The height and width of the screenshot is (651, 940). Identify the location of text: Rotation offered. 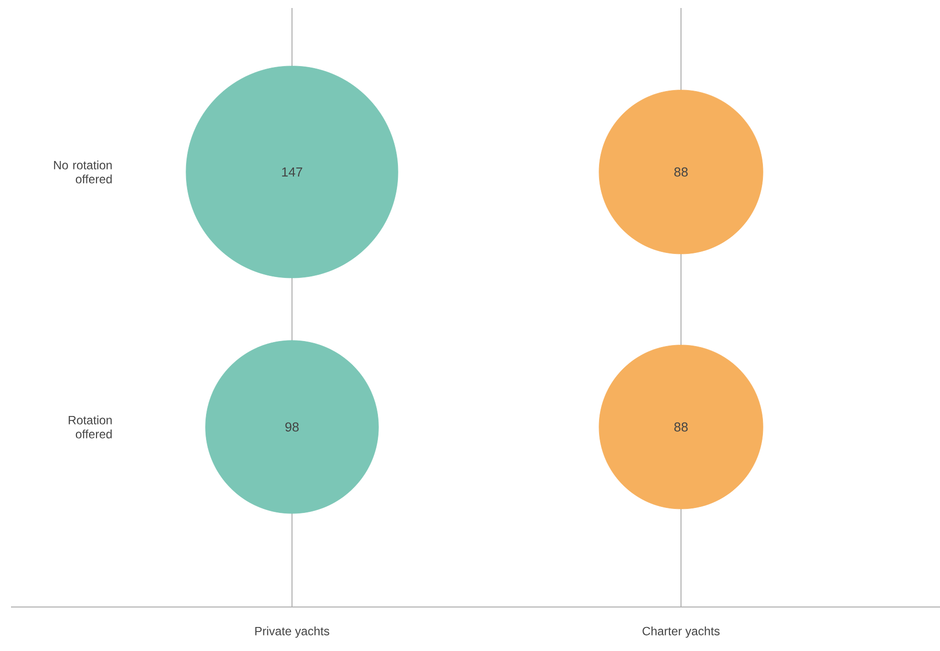
(90, 427).